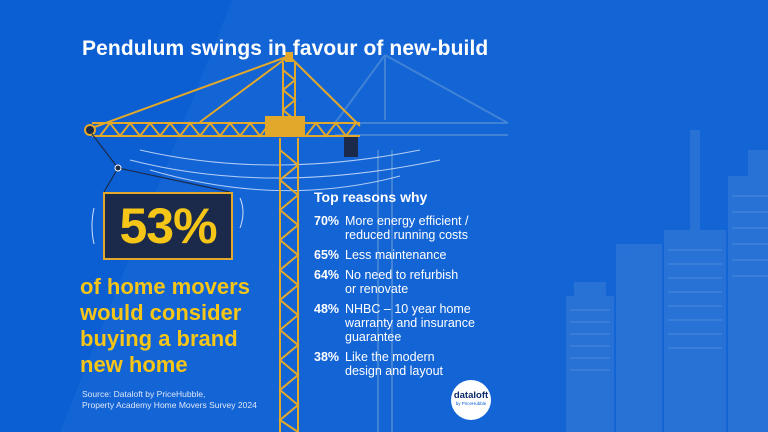 This screenshot has height=432, width=768. What do you see at coordinates (169, 405) in the screenshot?
I see `source-line: Property Academy Home Movers Survey 2024` at bounding box center [169, 405].